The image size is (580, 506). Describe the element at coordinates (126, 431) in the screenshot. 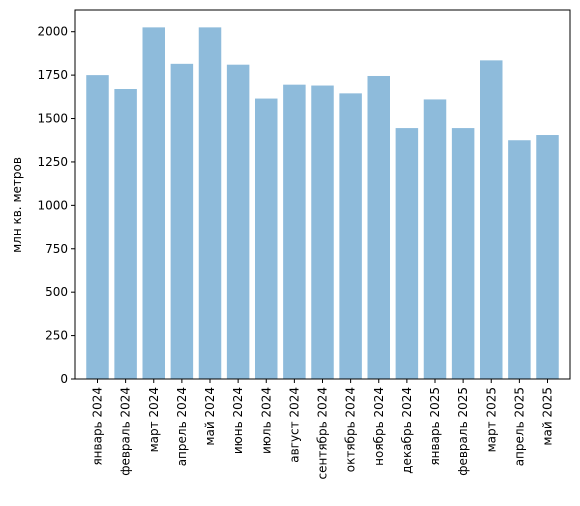

I see `x-tick-label-1: февраль 2024` at that location.